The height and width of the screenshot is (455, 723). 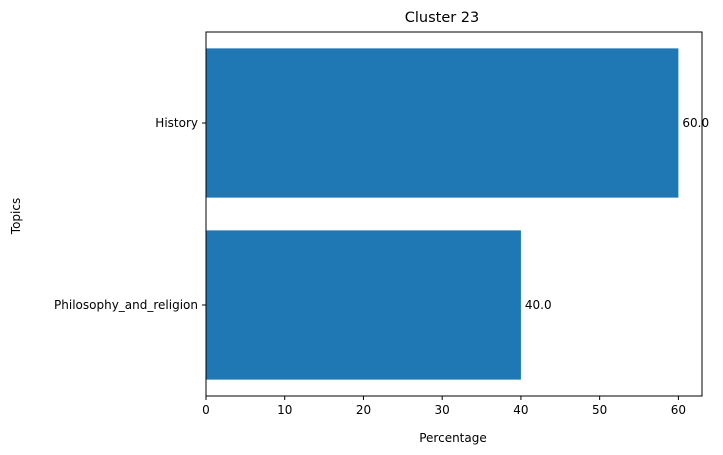 I want to click on x-tick-label: 30, so click(x=442, y=410).